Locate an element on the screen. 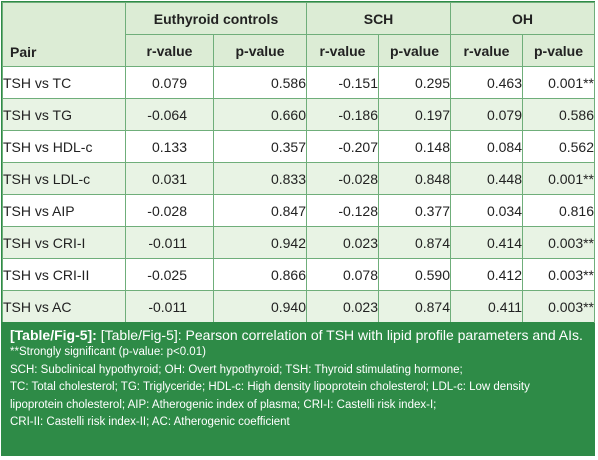 Image resolution: width=598 pixels, height=460 pixels. sch-r-cell: -0.207 is located at coordinates (343, 146).